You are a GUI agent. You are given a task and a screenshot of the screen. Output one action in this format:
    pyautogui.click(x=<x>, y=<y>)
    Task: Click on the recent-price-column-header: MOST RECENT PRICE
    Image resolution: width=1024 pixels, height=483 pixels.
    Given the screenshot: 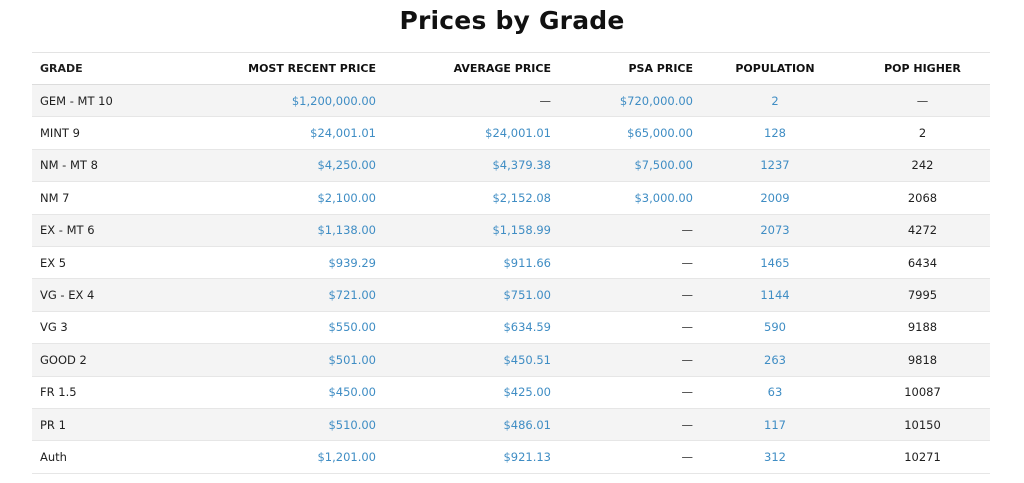 What is the action you would take?
    pyautogui.click(x=280, y=68)
    